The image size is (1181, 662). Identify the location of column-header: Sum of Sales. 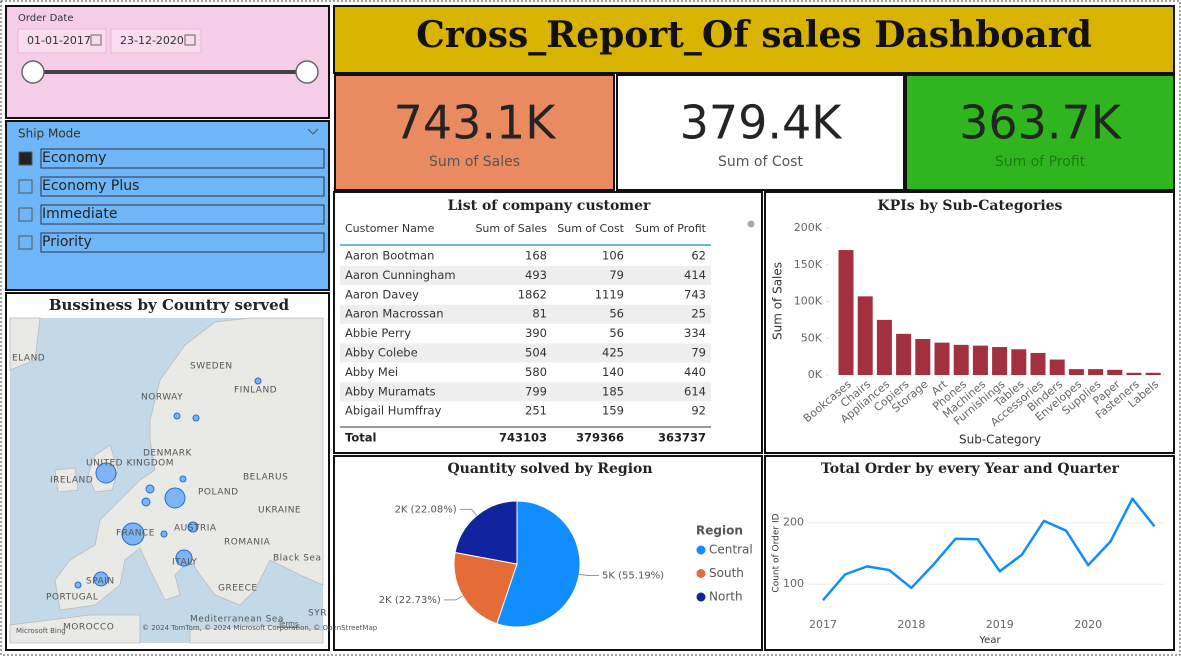
(511, 228).